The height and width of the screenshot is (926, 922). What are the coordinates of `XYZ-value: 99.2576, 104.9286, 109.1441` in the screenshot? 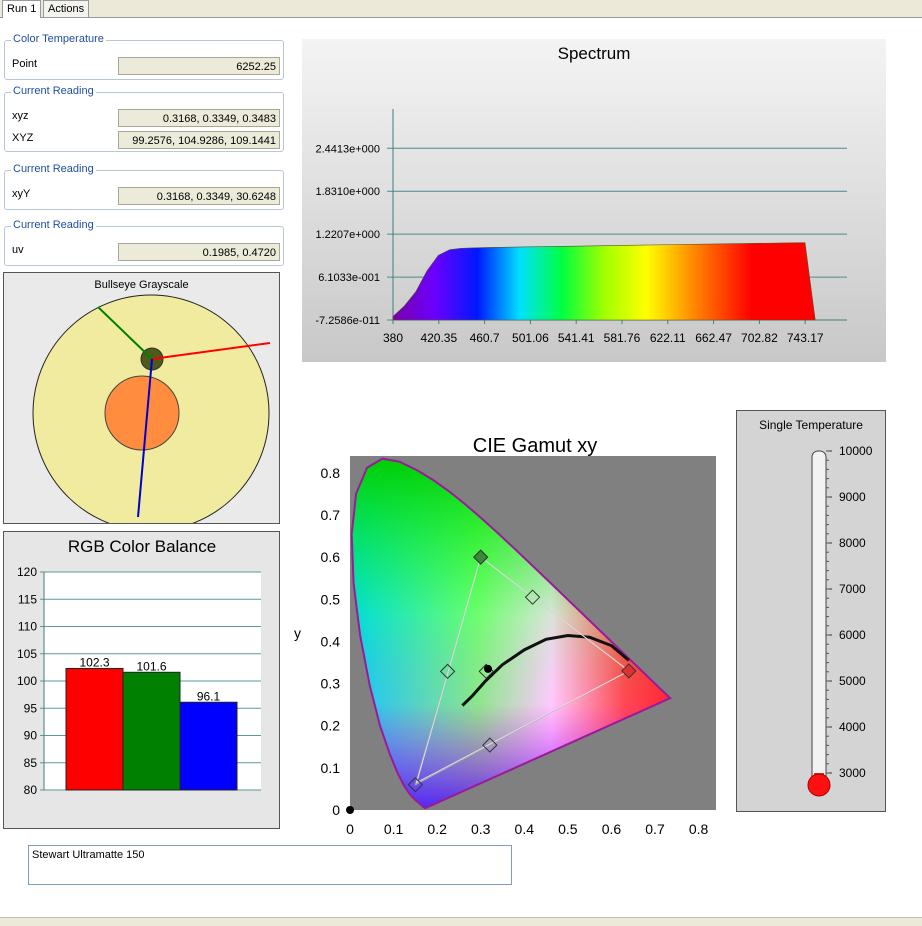 It's located at (199, 140).